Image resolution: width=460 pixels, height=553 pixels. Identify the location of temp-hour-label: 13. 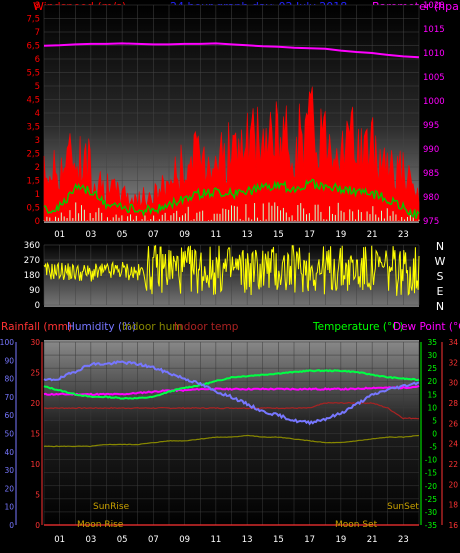
(247, 540).